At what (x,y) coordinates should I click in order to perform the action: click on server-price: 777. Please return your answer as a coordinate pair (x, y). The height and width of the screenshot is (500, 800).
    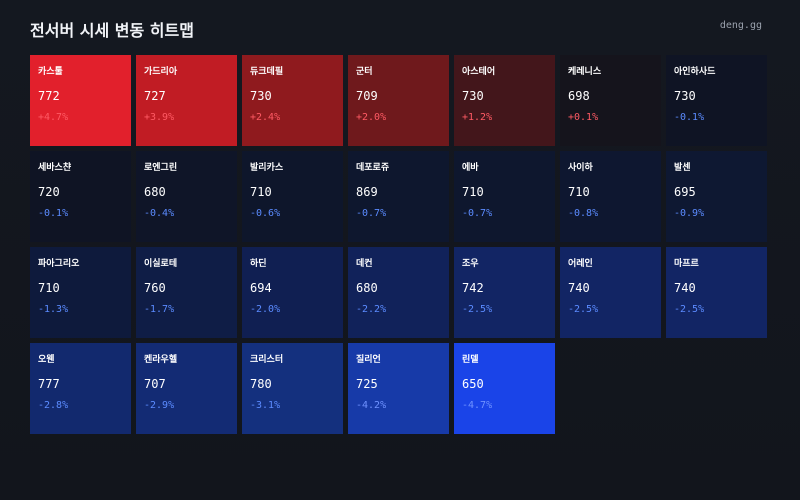
    Looking at the image, I should click on (49, 384).